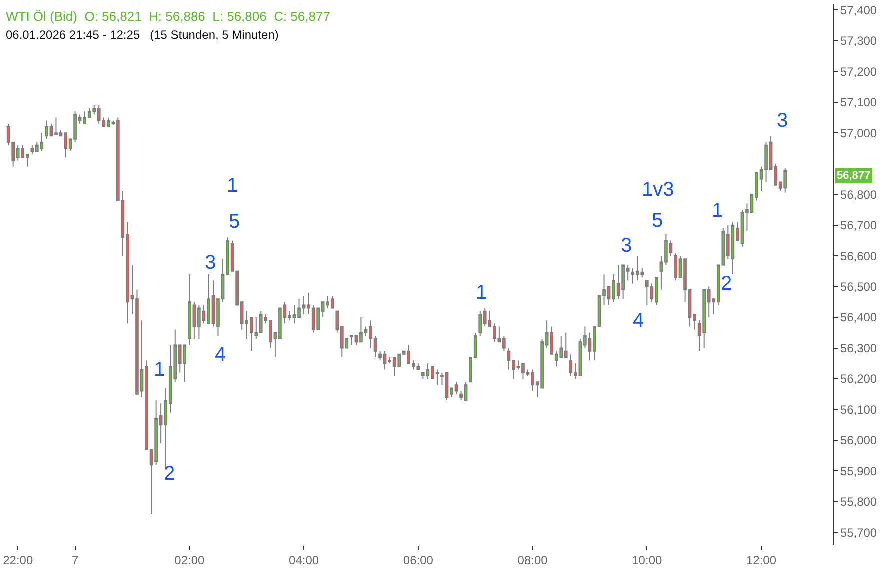 Image resolution: width=887 pixels, height=569 pixels. What do you see at coordinates (761, 560) in the screenshot?
I see `x-tick-label: 12:00` at bounding box center [761, 560].